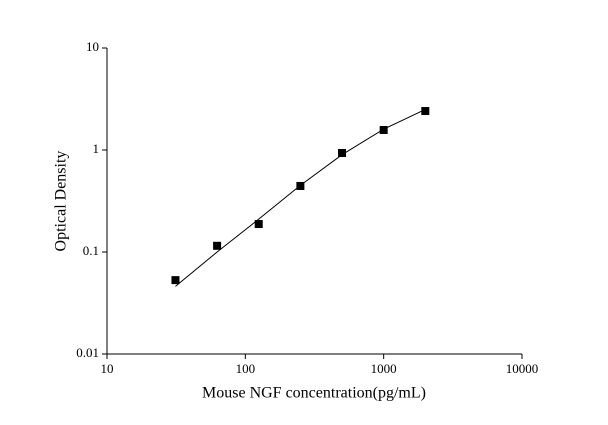  What do you see at coordinates (384, 368) in the screenshot?
I see `x-tick-label: 1000` at bounding box center [384, 368].